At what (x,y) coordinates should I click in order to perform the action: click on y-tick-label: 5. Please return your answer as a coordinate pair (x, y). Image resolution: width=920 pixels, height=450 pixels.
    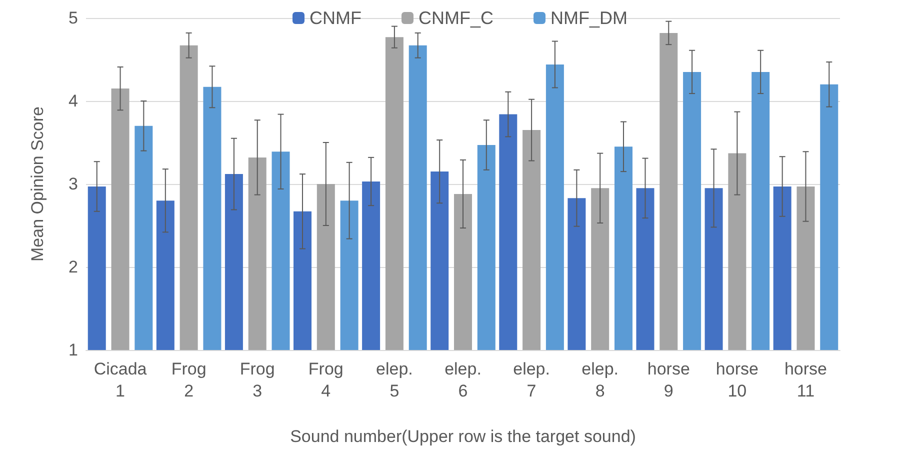
    Looking at the image, I should click on (73, 18).